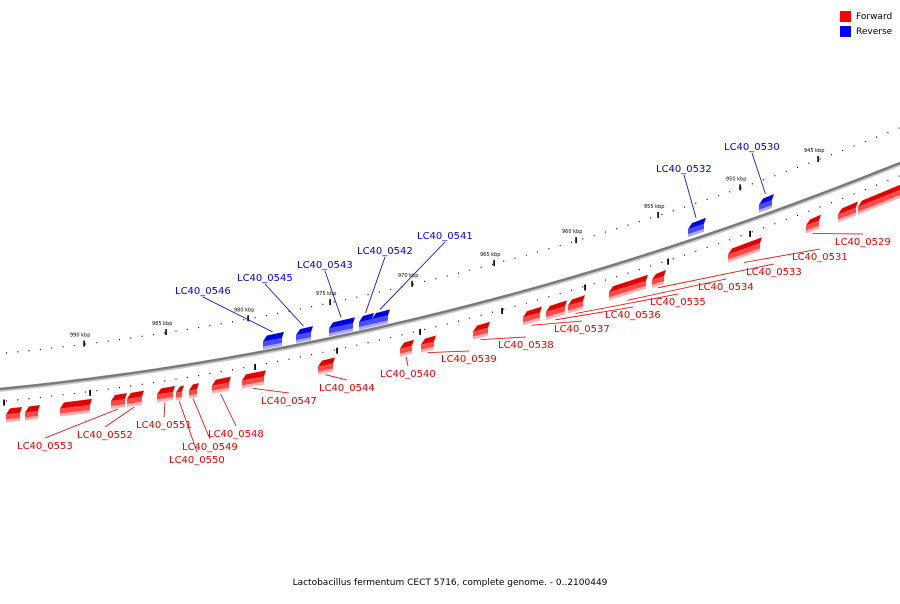 The image size is (900, 604). What do you see at coordinates (526, 345) in the screenshot?
I see `gene-label: LC40_0538` at bounding box center [526, 345].